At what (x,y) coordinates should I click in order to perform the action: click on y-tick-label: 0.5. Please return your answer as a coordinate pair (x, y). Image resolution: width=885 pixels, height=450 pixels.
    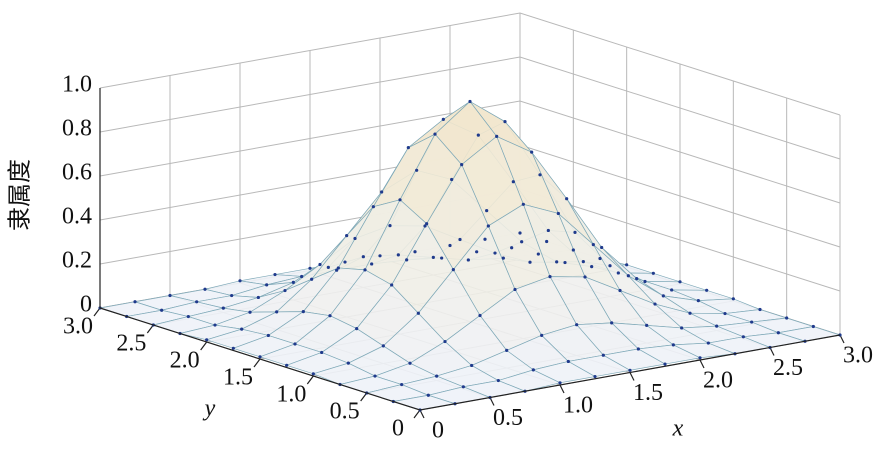
    Looking at the image, I should click on (345, 412).